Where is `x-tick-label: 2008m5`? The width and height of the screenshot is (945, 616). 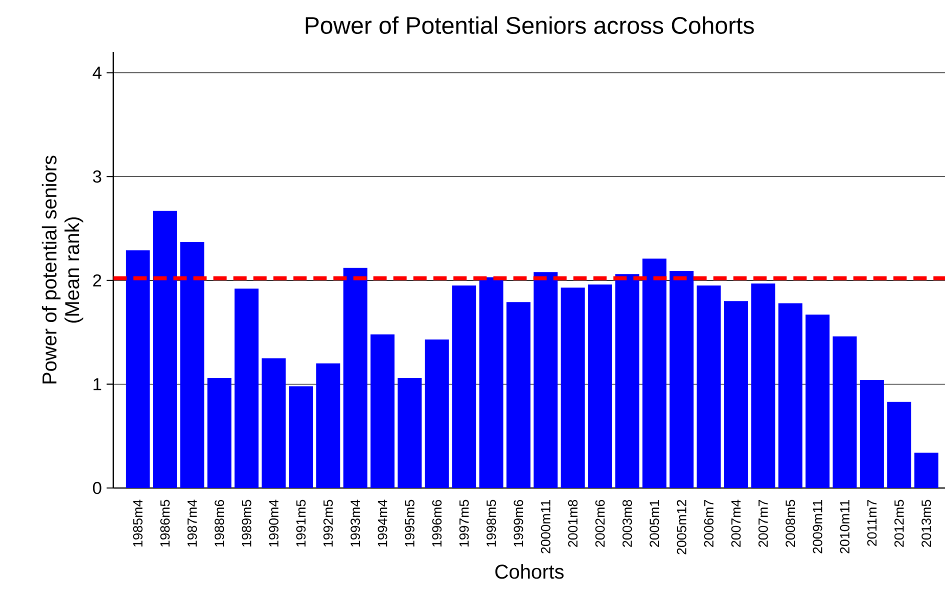
x-tick-label: 2008m5 is located at coordinates (791, 523).